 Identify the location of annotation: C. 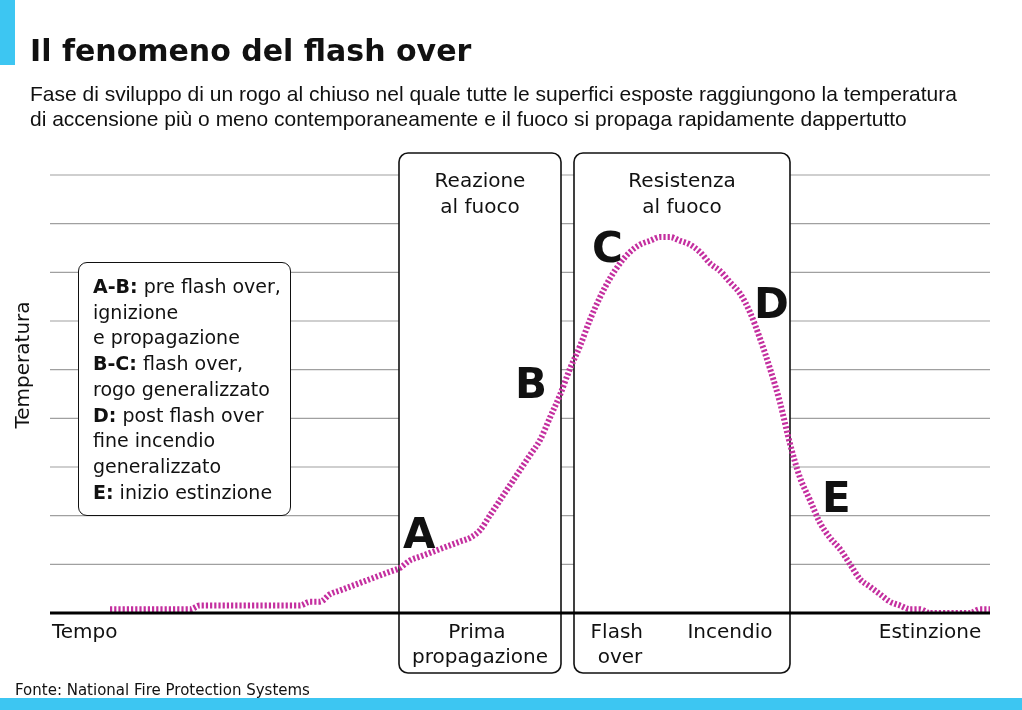
(607, 247).